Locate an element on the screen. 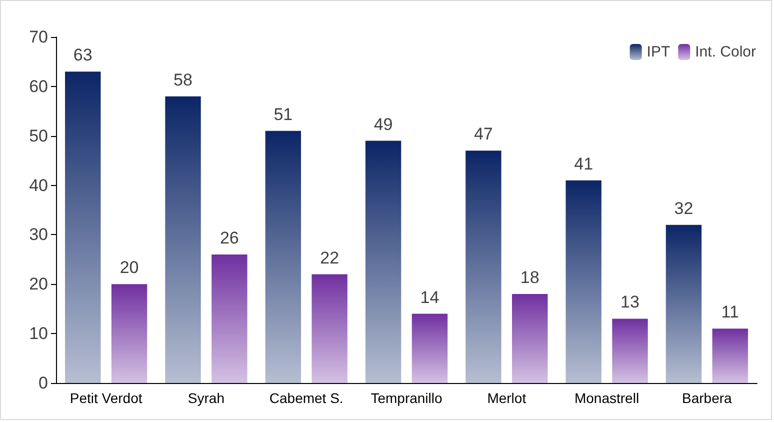 The height and width of the screenshot is (422, 774). y-tick-label: 70 is located at coordinates (38, 37).